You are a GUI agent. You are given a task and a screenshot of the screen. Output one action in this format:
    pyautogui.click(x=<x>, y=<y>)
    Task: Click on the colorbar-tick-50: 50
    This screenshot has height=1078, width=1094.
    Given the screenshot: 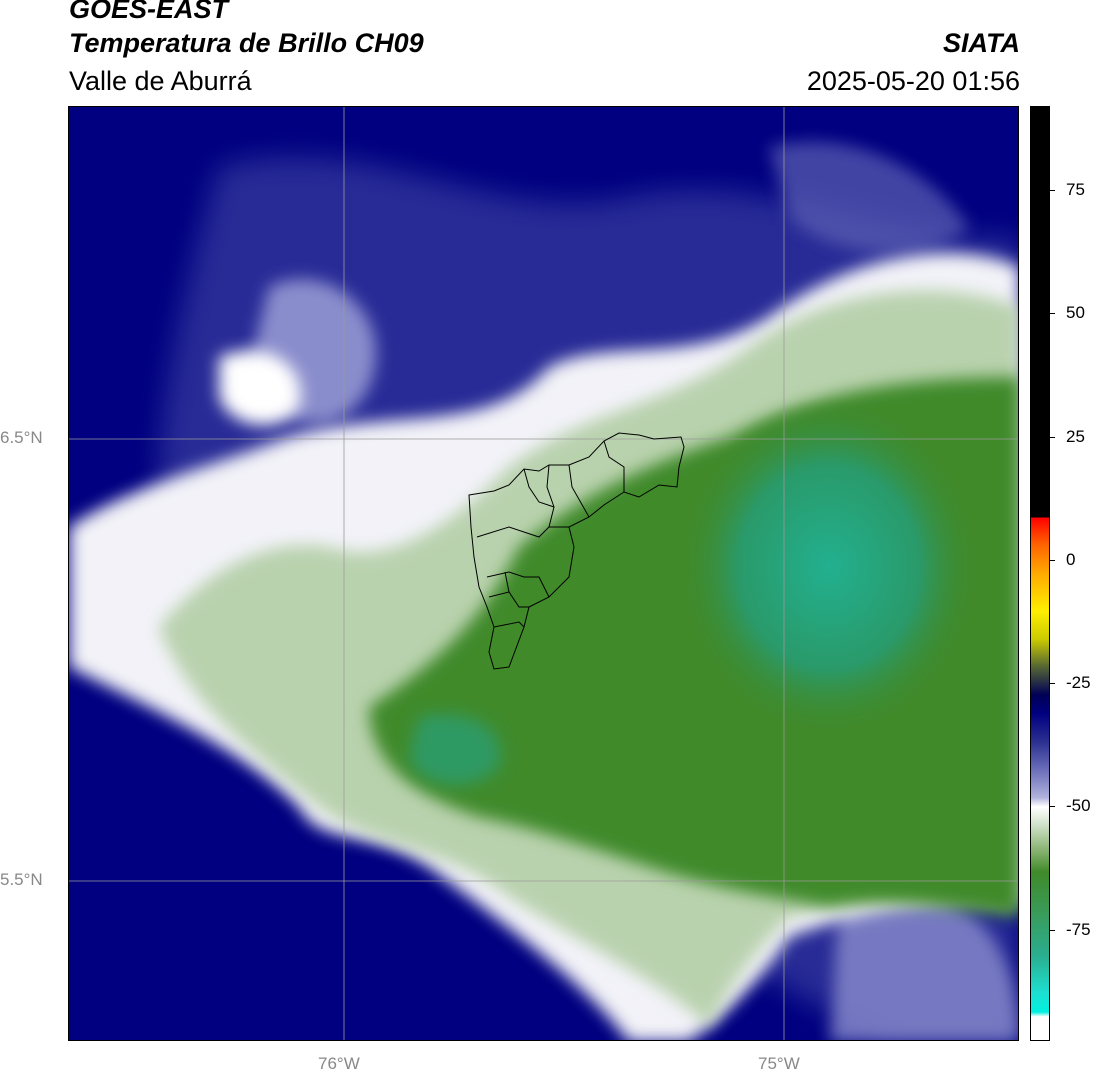 What is the action you would take?
    pyautogui.click(x=1075, y=312)
    